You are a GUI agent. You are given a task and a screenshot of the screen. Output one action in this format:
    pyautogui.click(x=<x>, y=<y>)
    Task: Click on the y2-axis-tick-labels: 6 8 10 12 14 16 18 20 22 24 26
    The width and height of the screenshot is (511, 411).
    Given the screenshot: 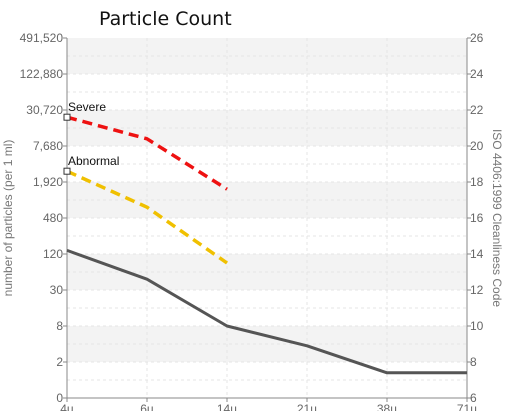 What is the action you would take?
    pyautogui.click(x=477, y=218)
    